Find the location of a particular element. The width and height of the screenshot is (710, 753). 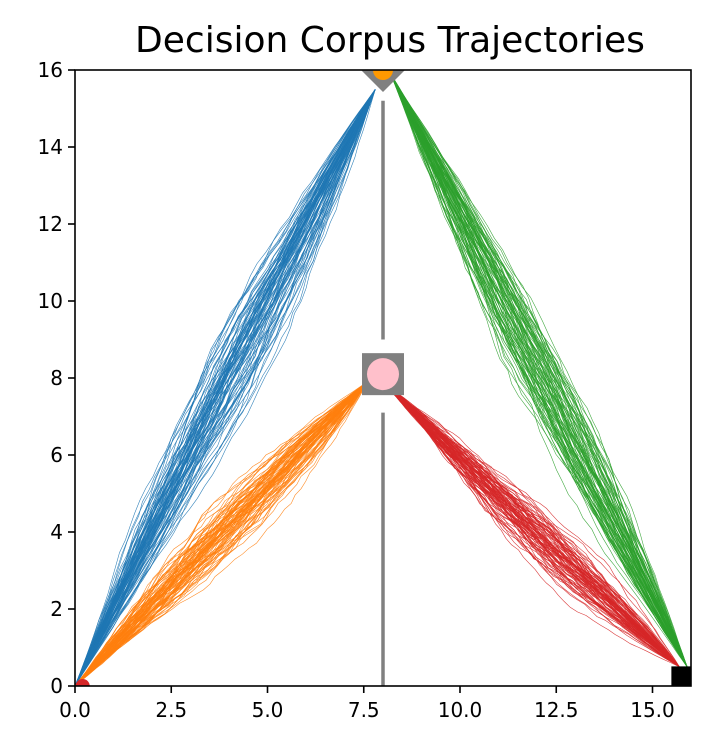

y-tick-label: 6 is located at coordinates (56, 455).